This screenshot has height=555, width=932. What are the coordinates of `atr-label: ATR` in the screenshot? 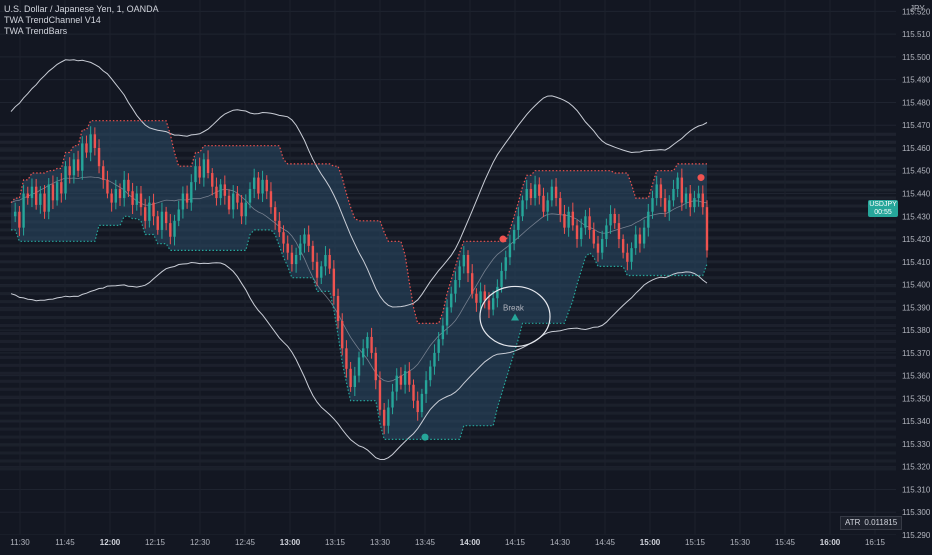 It's located at (853, 522).